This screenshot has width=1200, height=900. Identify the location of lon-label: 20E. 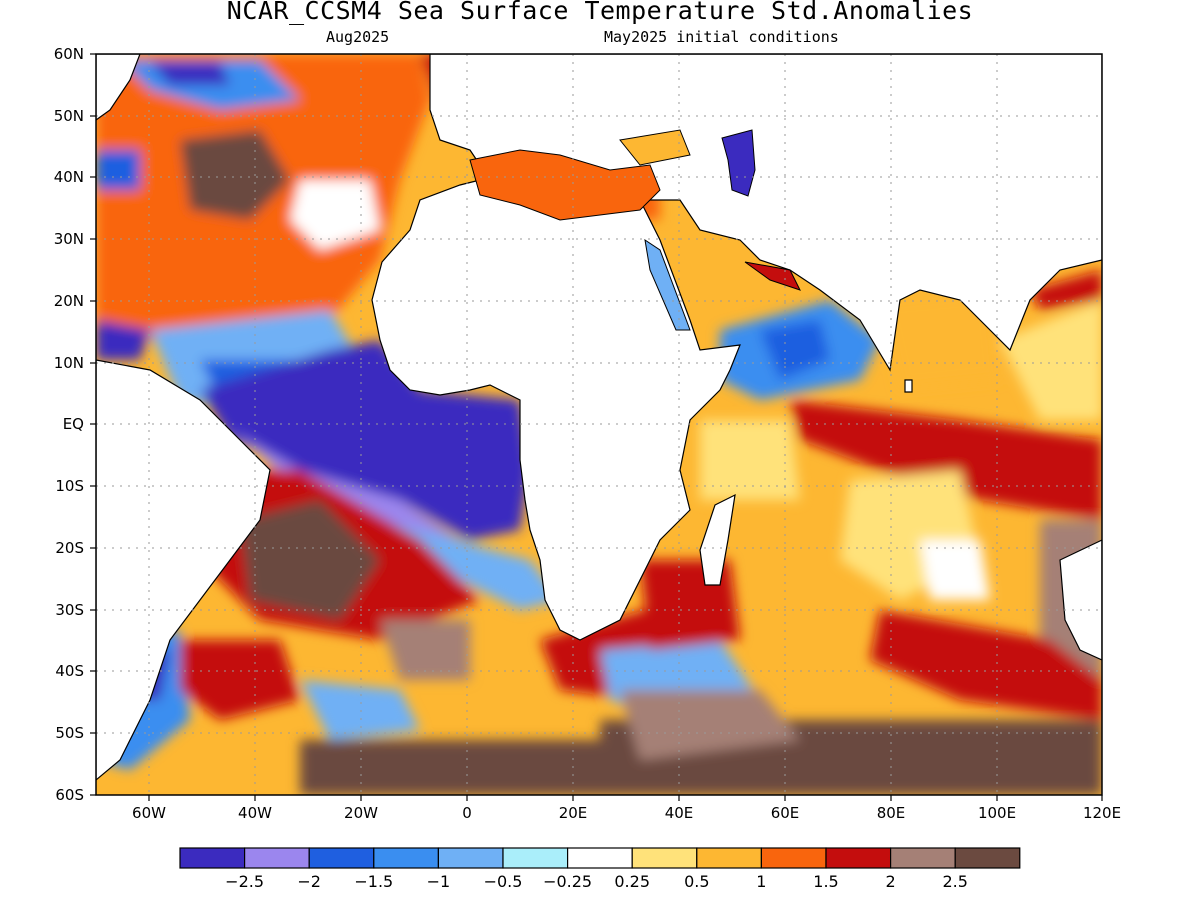
(573, 813).